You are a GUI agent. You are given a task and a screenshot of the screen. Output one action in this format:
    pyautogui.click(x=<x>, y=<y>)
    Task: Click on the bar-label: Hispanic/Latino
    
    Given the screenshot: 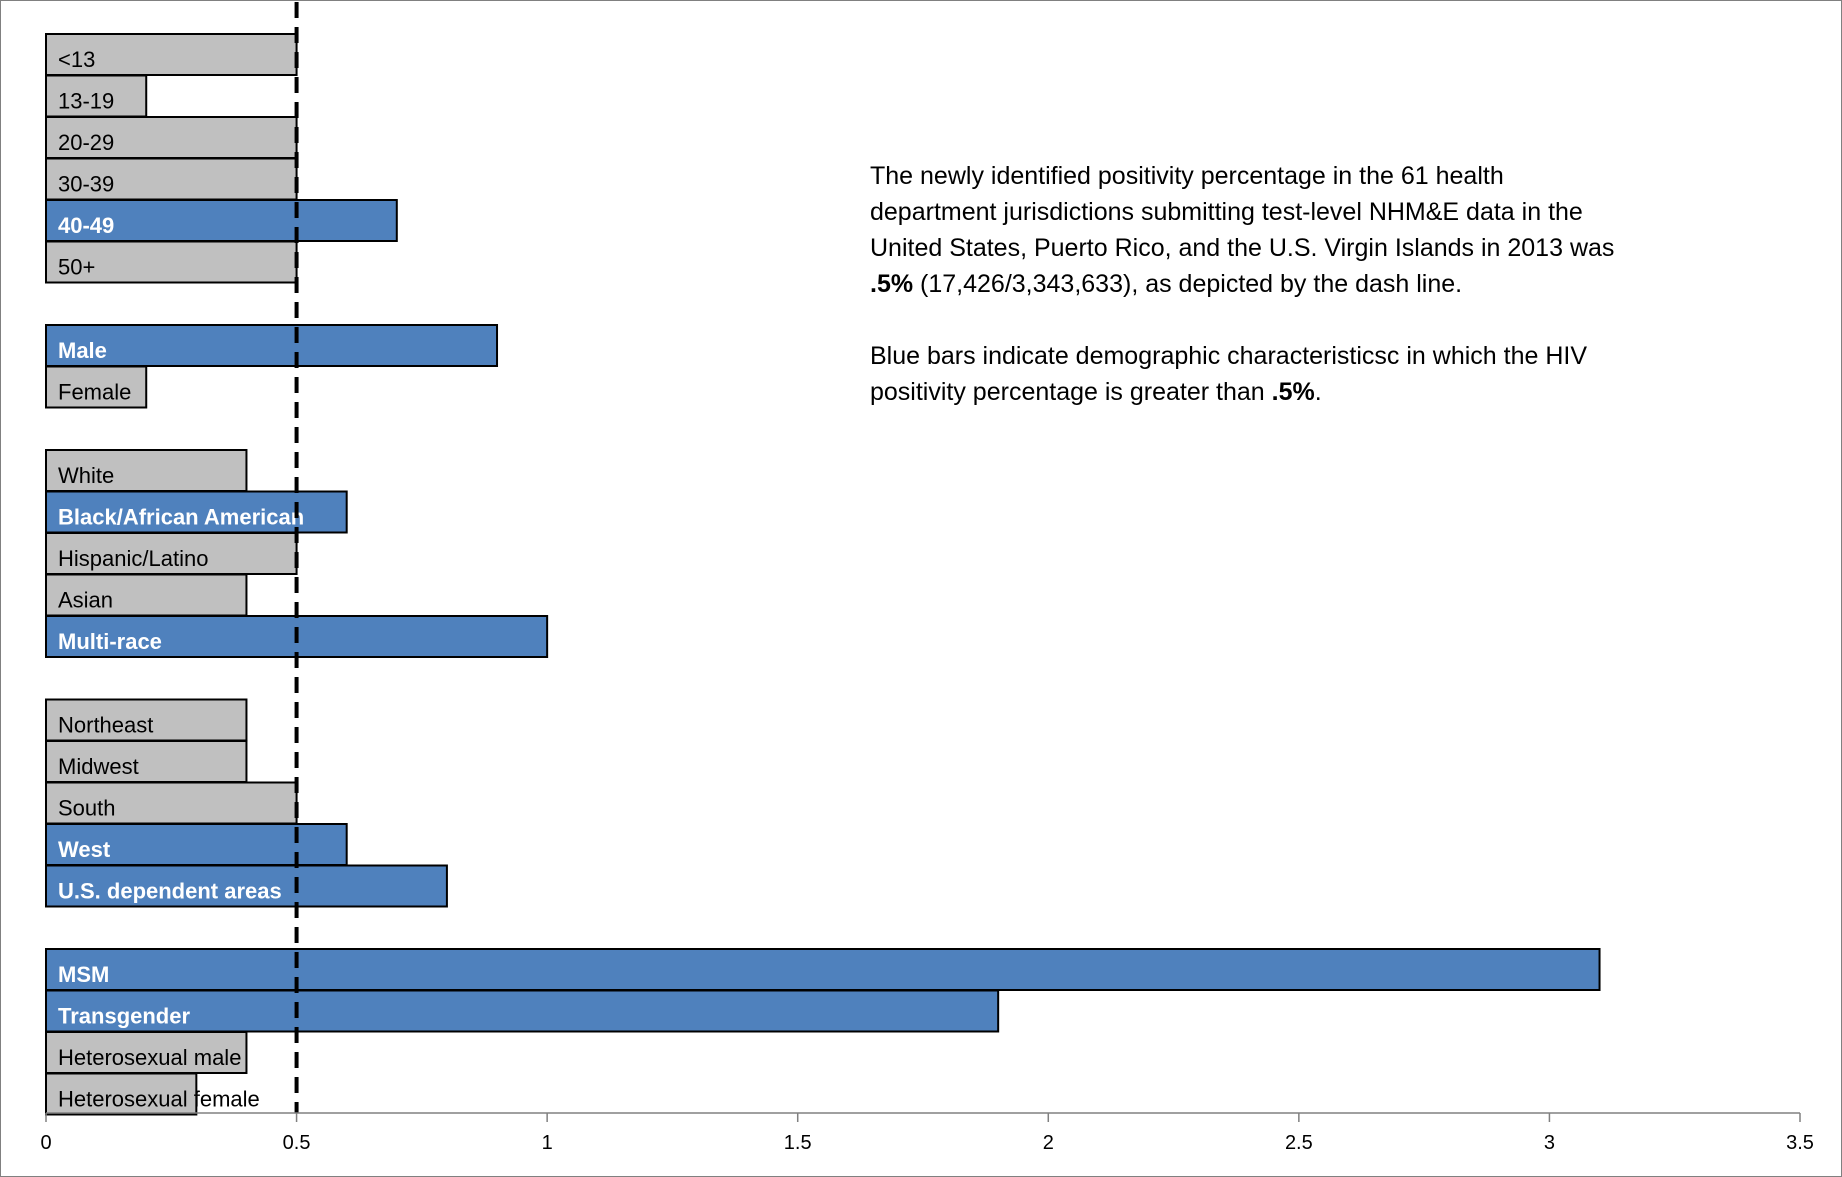 What is the action you would take?
    pyautogui.click(x=133, y=558)
    